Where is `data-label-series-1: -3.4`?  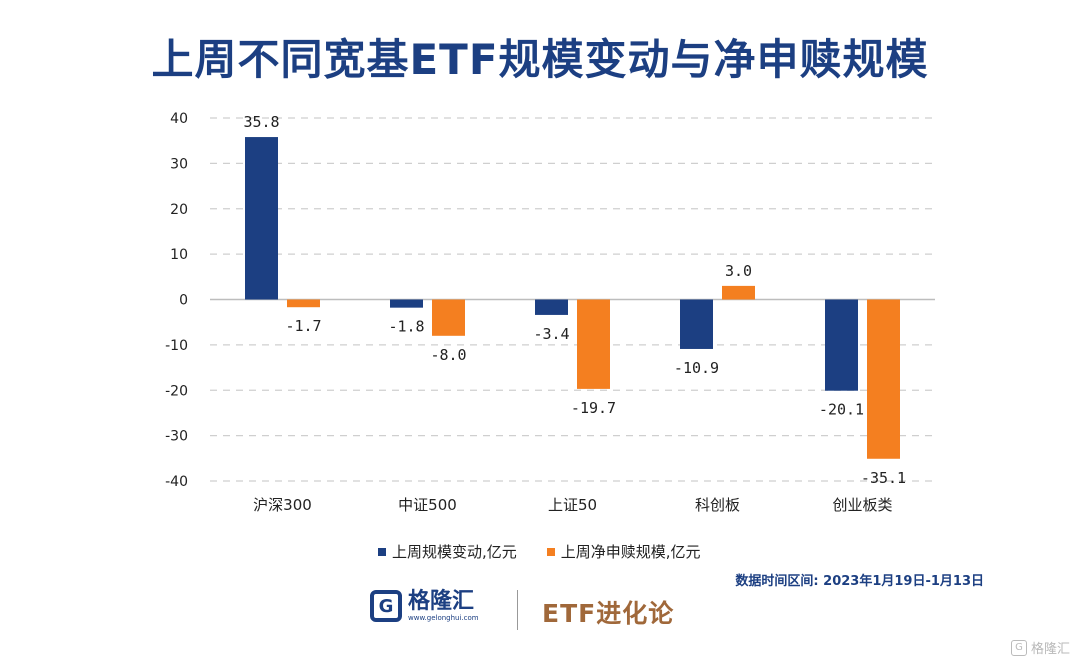 data-label-series-1: -3.4 is located at coordinates (551, 334).